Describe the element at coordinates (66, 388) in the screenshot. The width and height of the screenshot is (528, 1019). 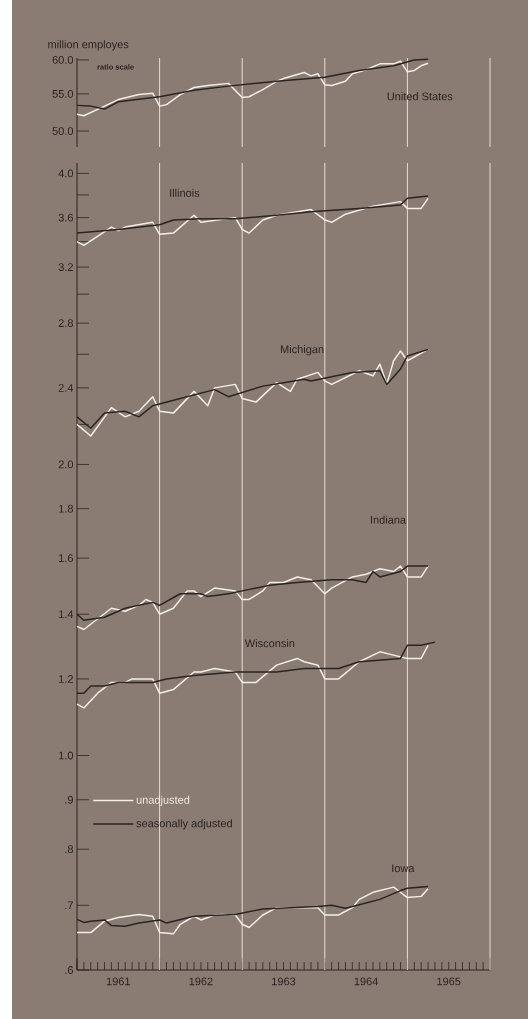
I see `y-tick-label: 2.4` at that location.